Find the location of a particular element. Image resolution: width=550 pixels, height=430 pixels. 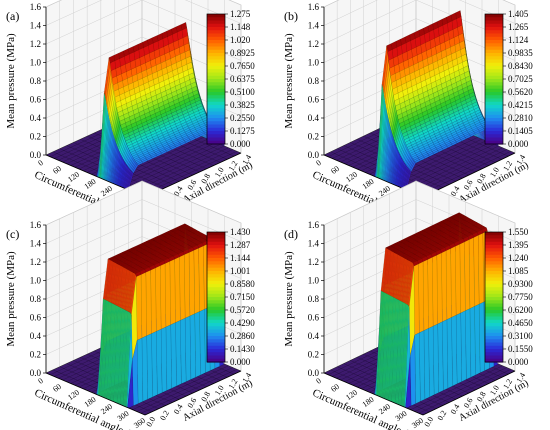

x-tick-label: 240 is located at coordinates (384, 409).